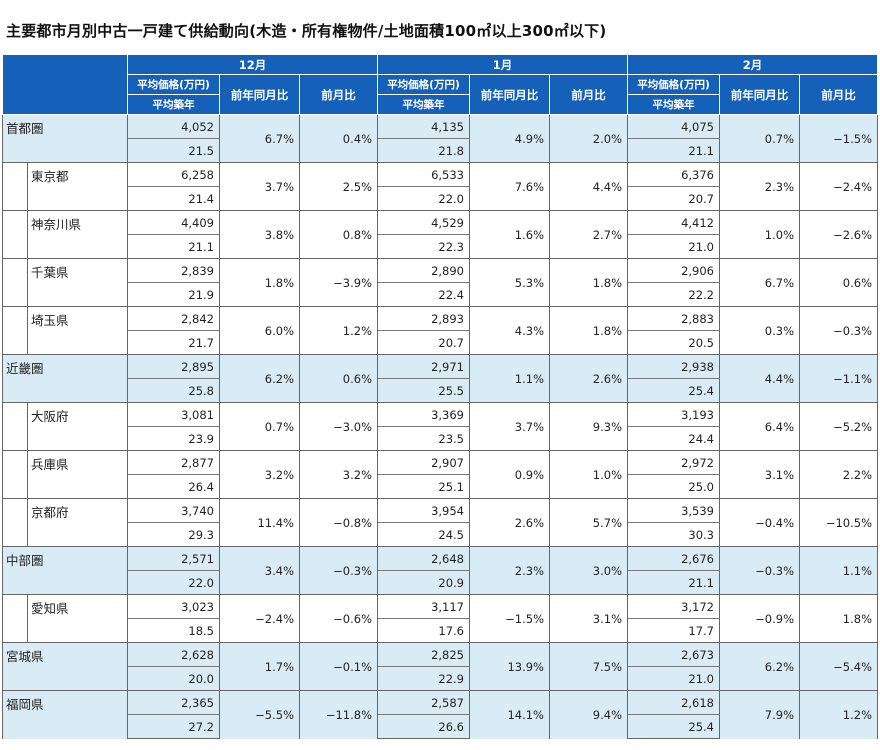  I want to click on table-row-age: 21.9 22.4 22.2, so click(440, 294).